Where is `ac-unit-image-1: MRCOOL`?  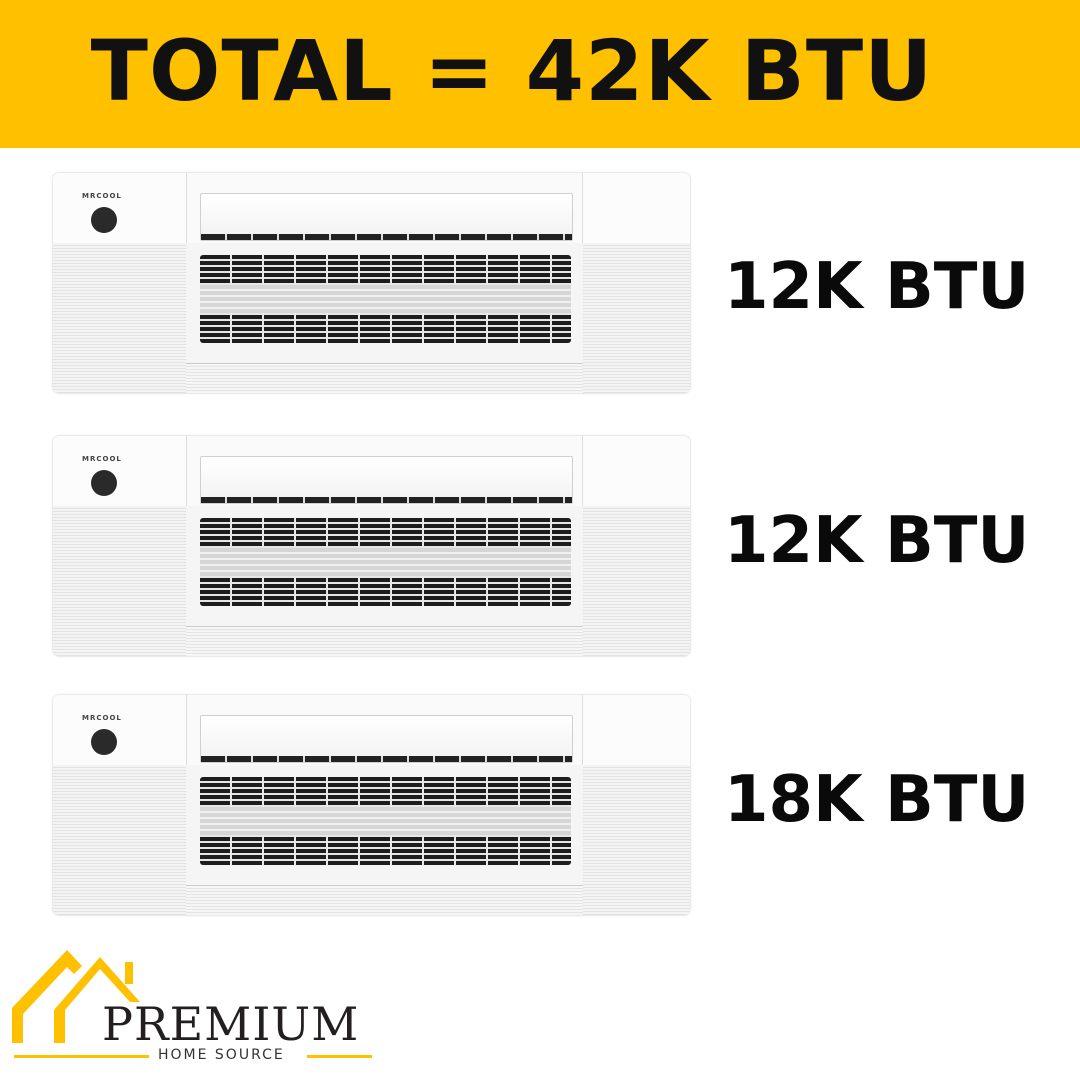 ac-unit-image-1: MRCOOL is located at coordinates (371, 283).